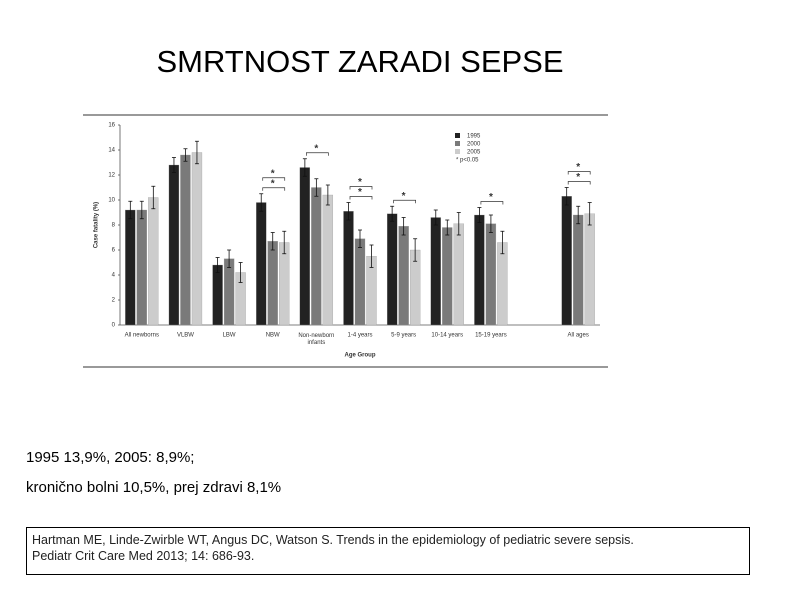 Image resolution: width=794 pixels, height=595 pixels. What do you see at coordinates (114, 226) in the screenshot?
I see `y-tick-label: 8` at bounding box center [114, 226].